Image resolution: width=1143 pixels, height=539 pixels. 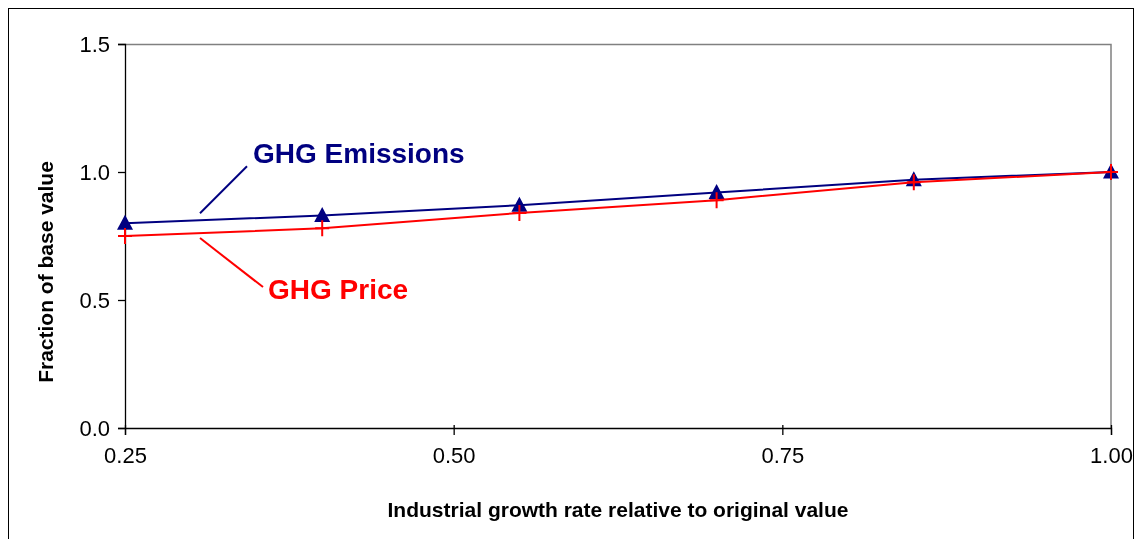 I want to click on x-tick-label: 1.00, so click(x=1111, y=455).